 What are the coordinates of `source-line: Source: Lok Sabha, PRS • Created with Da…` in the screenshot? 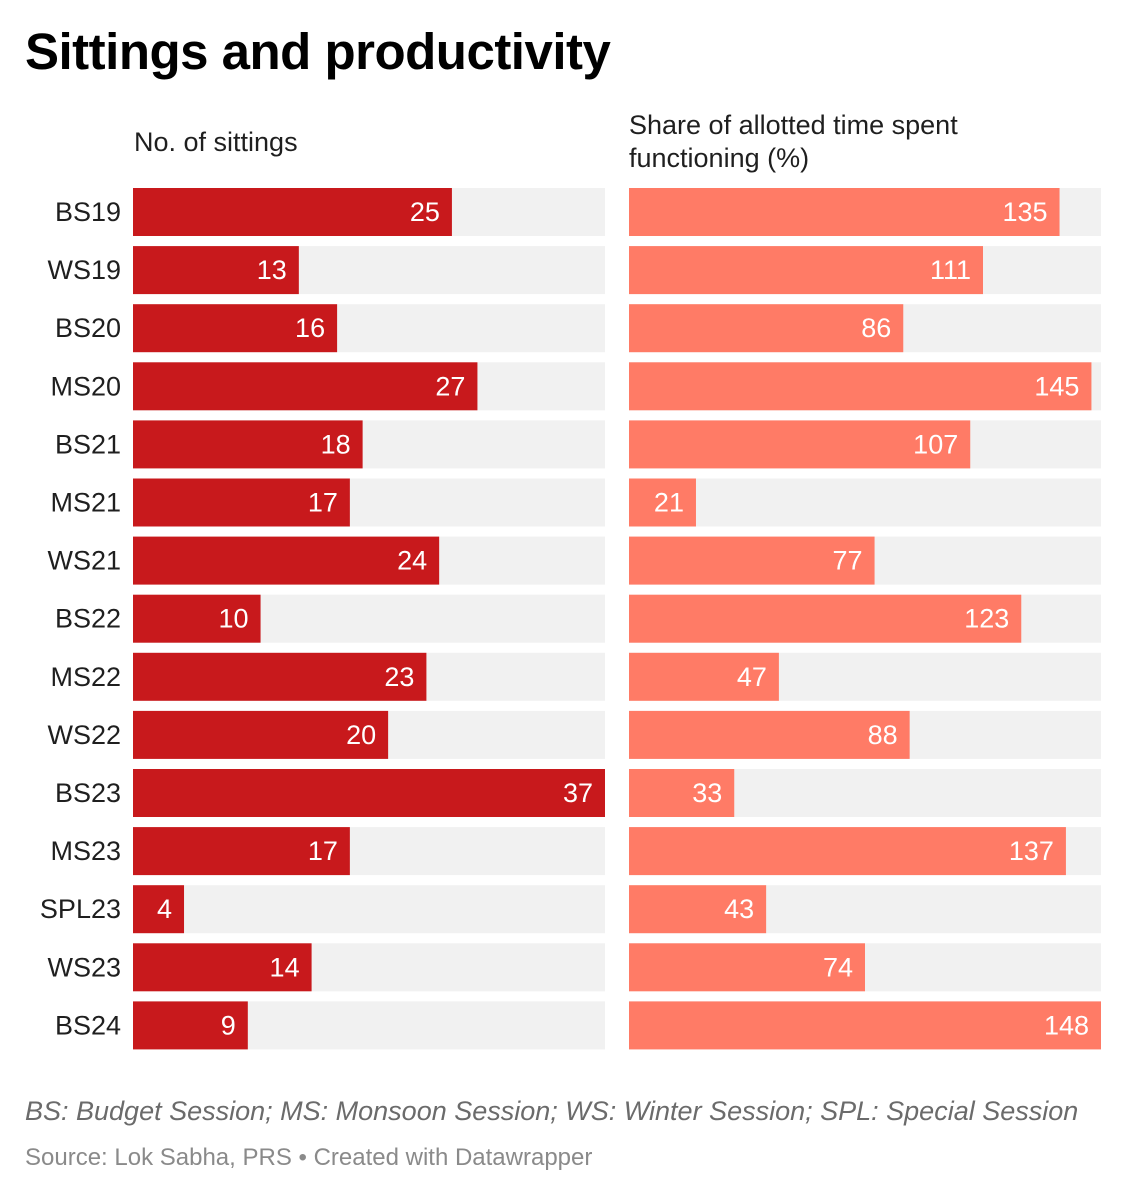 It's located at (309, 1157).